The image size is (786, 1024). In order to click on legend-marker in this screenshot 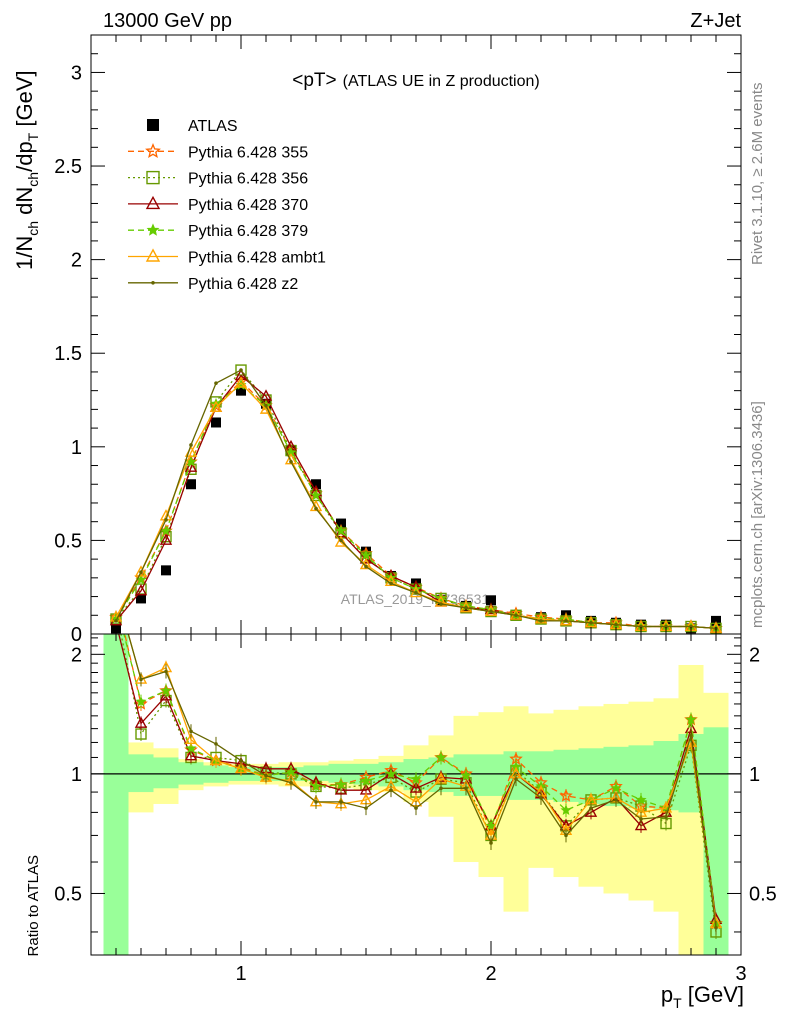, I will do `click(153, 255)`.